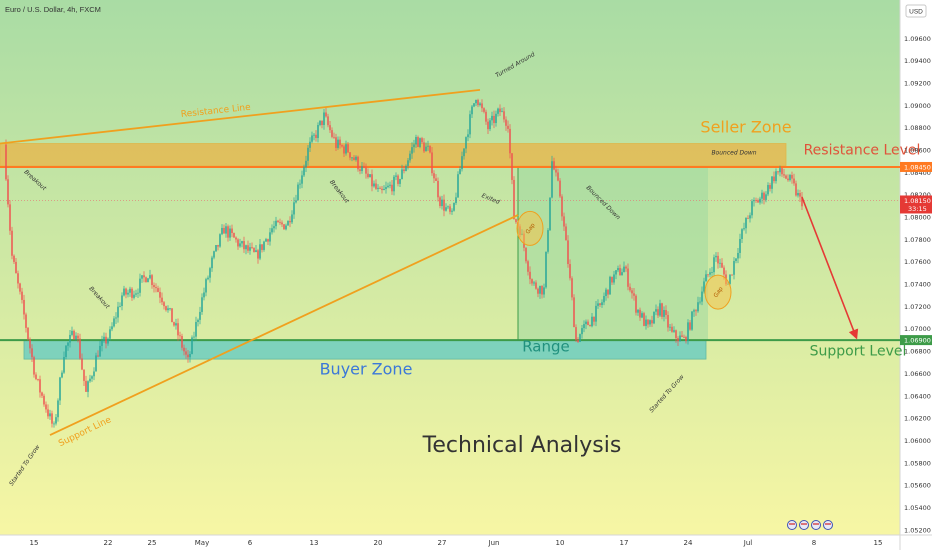  Describe the element at coordinates (810, 525) in the screenshot. I see `event-flags` at that location.